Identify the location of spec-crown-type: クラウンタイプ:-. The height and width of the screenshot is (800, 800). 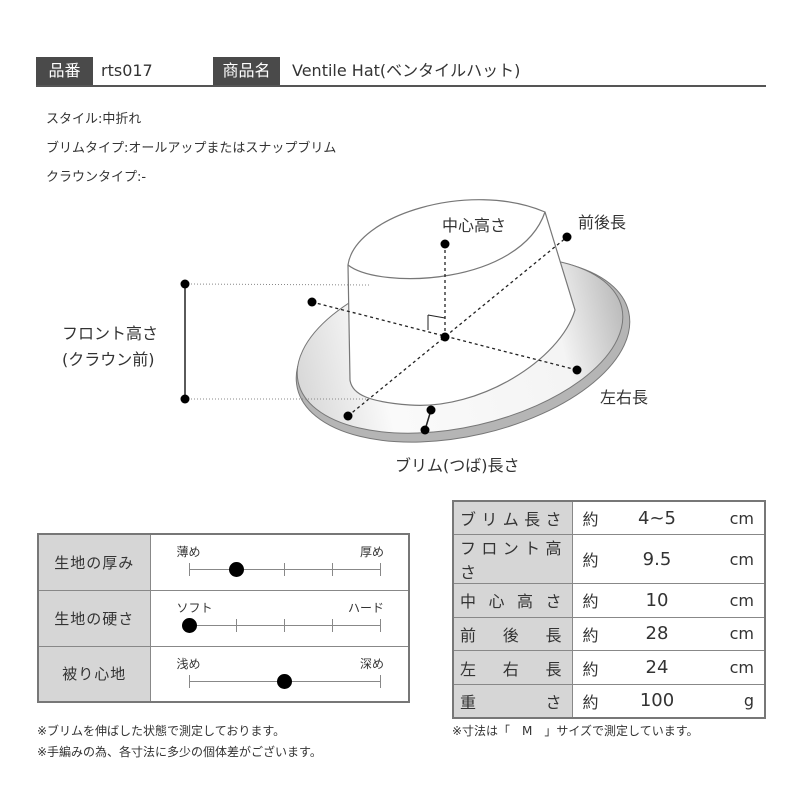
(96, 177).